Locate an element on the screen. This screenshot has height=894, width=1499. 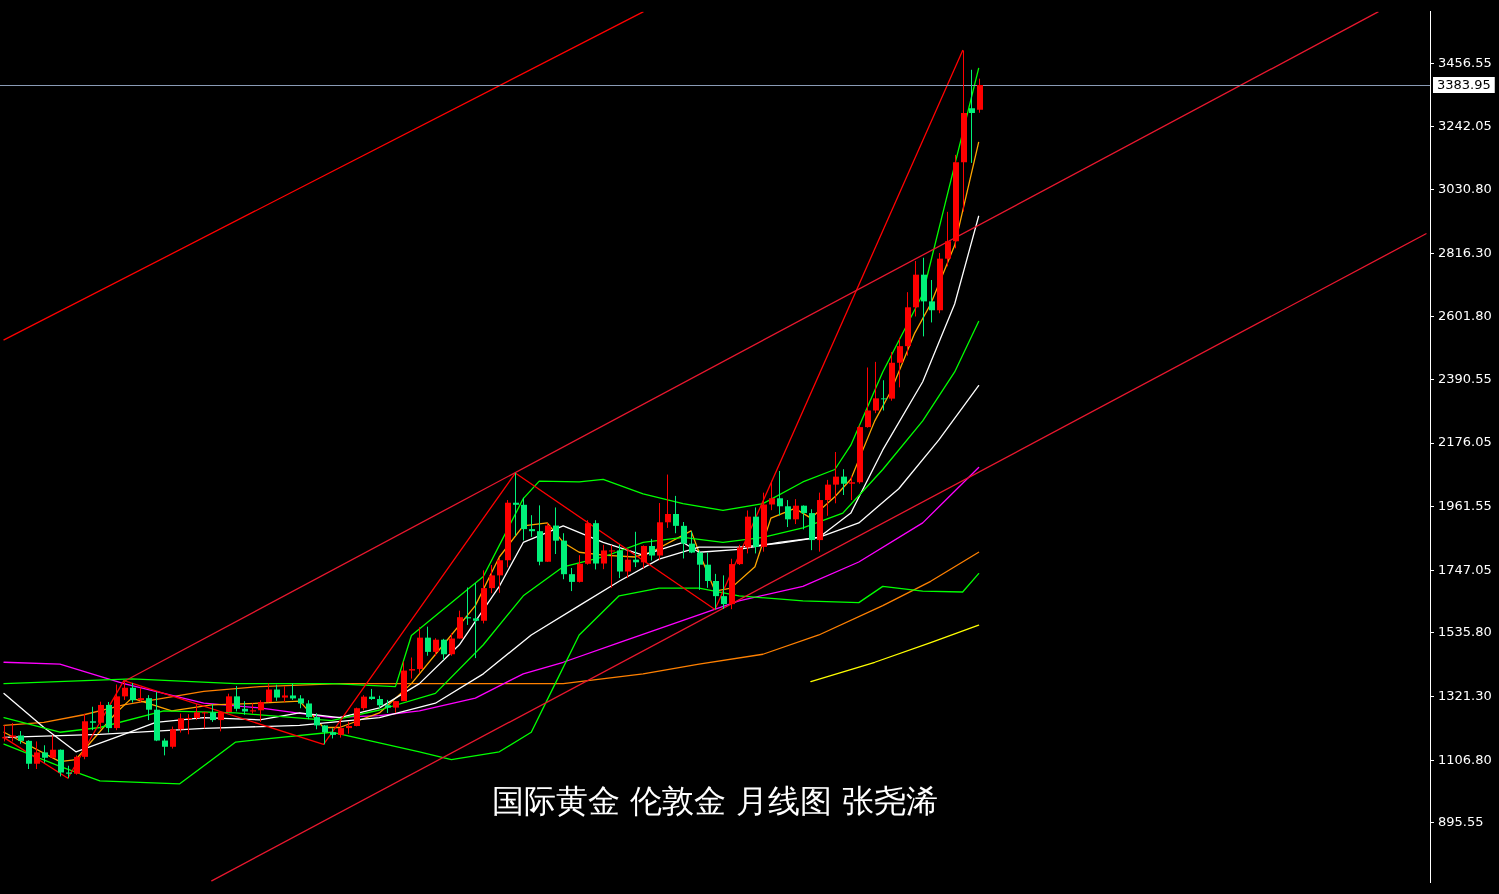
y-tick-label: 1747.05 is located at coordinates (1465, 569).